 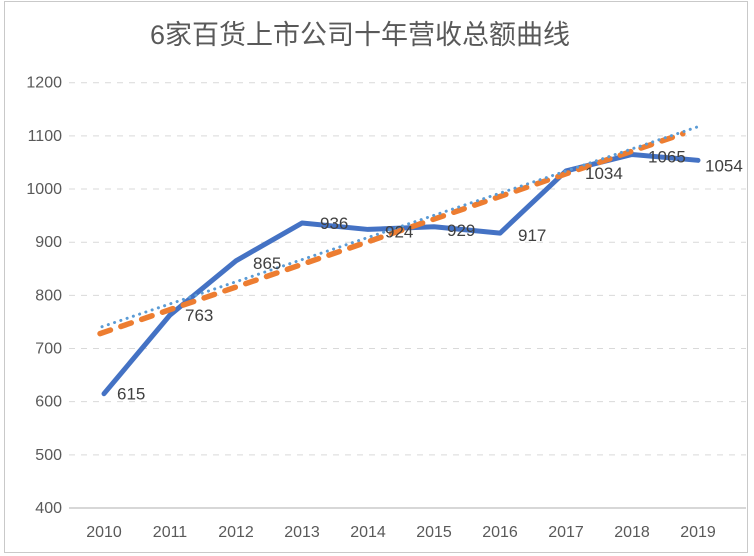 What do you see at coordinates (360, 35) in the screenshot?
I see `chart-title: 6家百货上市公司十年营收总额曲线` at bounding box center [360, 35].